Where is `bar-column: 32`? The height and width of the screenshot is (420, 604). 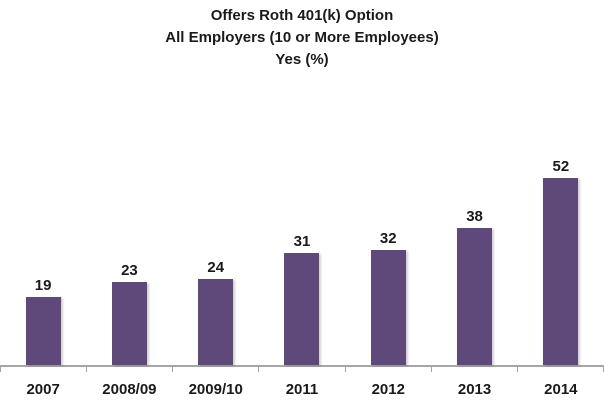 bar-column: 32 is located at coordinates (388, 232).